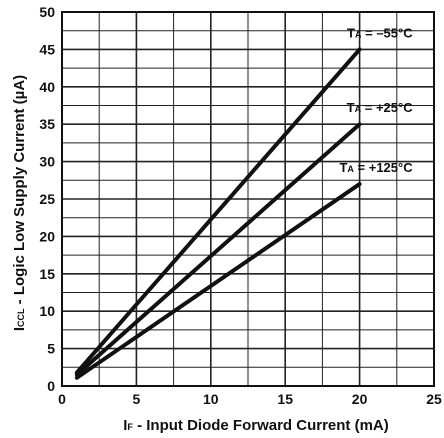 This screenshot has height=438, width=444. I want to click on y-tick-label: 5, so click(51, 349).